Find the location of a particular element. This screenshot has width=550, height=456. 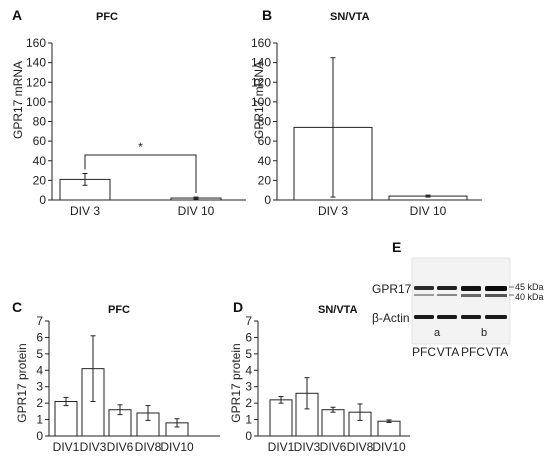

blot-membrane is located at coordinates (461, 301).